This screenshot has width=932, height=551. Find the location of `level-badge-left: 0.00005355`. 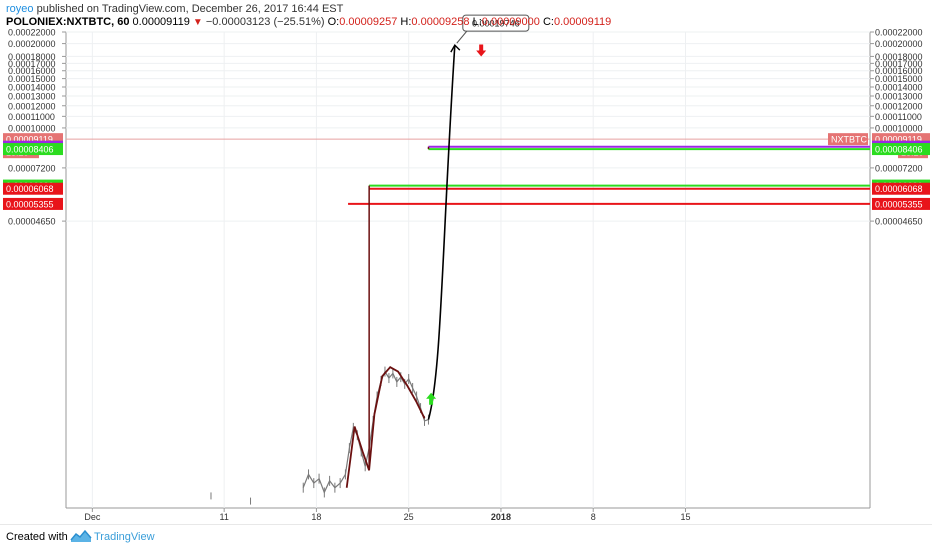

level-badge-left: 0.00005355 is located at coordinates (30, 204).